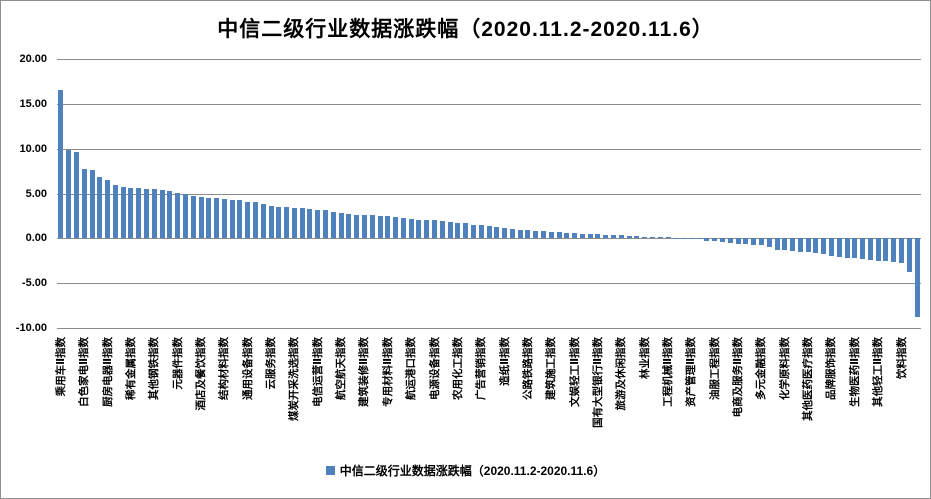 This screenshot has height=499, width=931. Describe the element at coordinates (60, 367) in the screenshot. I see `x-tick-label: 乘用车Ⅱ指数` at that location.